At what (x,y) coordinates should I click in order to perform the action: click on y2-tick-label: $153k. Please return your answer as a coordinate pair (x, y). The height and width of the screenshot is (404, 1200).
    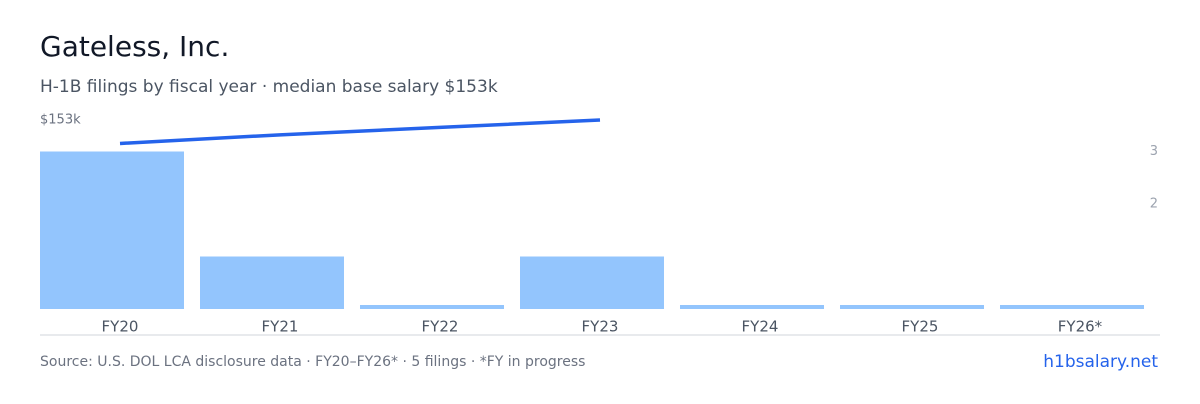
    Looking at the image, I should click on (60, 120).